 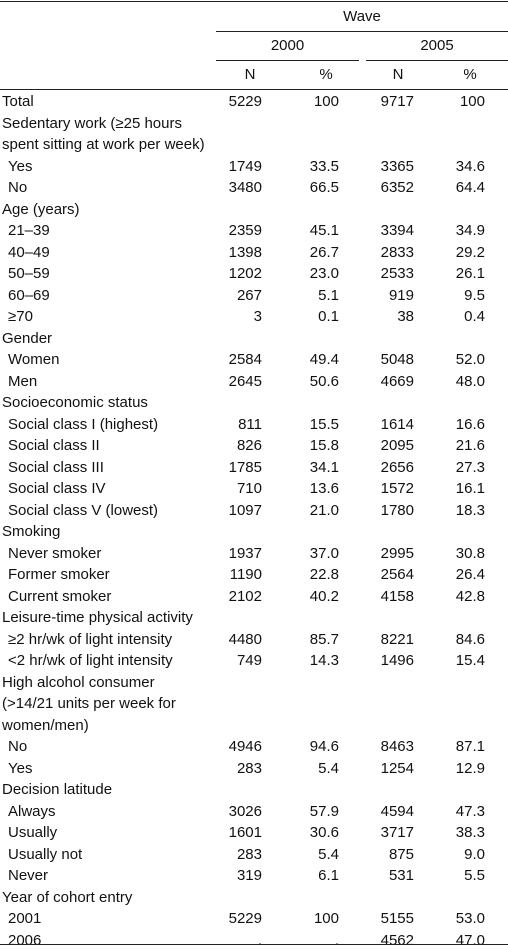 I want to click on cell-pct-2005: 12.9, so click(x=470, y=768).